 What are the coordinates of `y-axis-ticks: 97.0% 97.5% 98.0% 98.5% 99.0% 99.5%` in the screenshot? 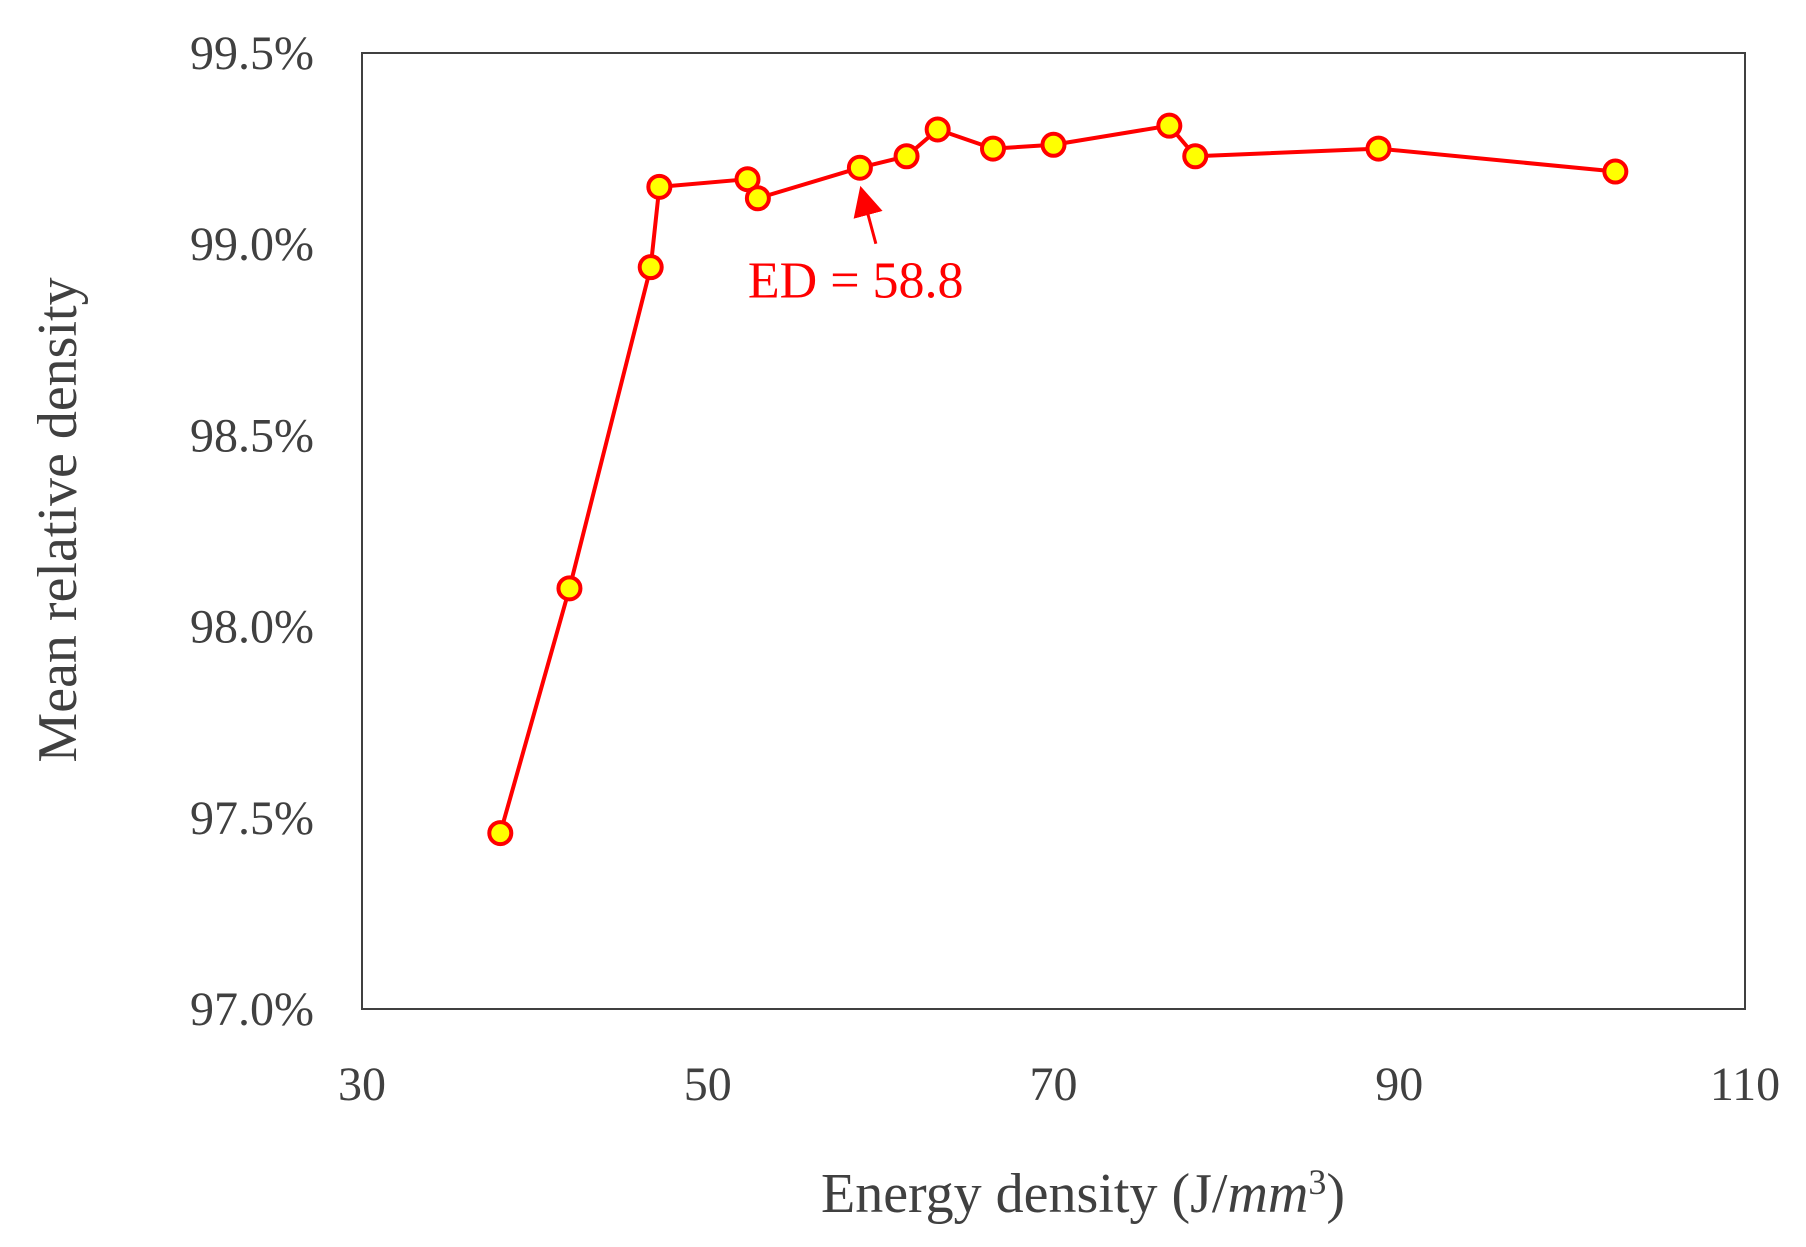 It's located at (252, 531).